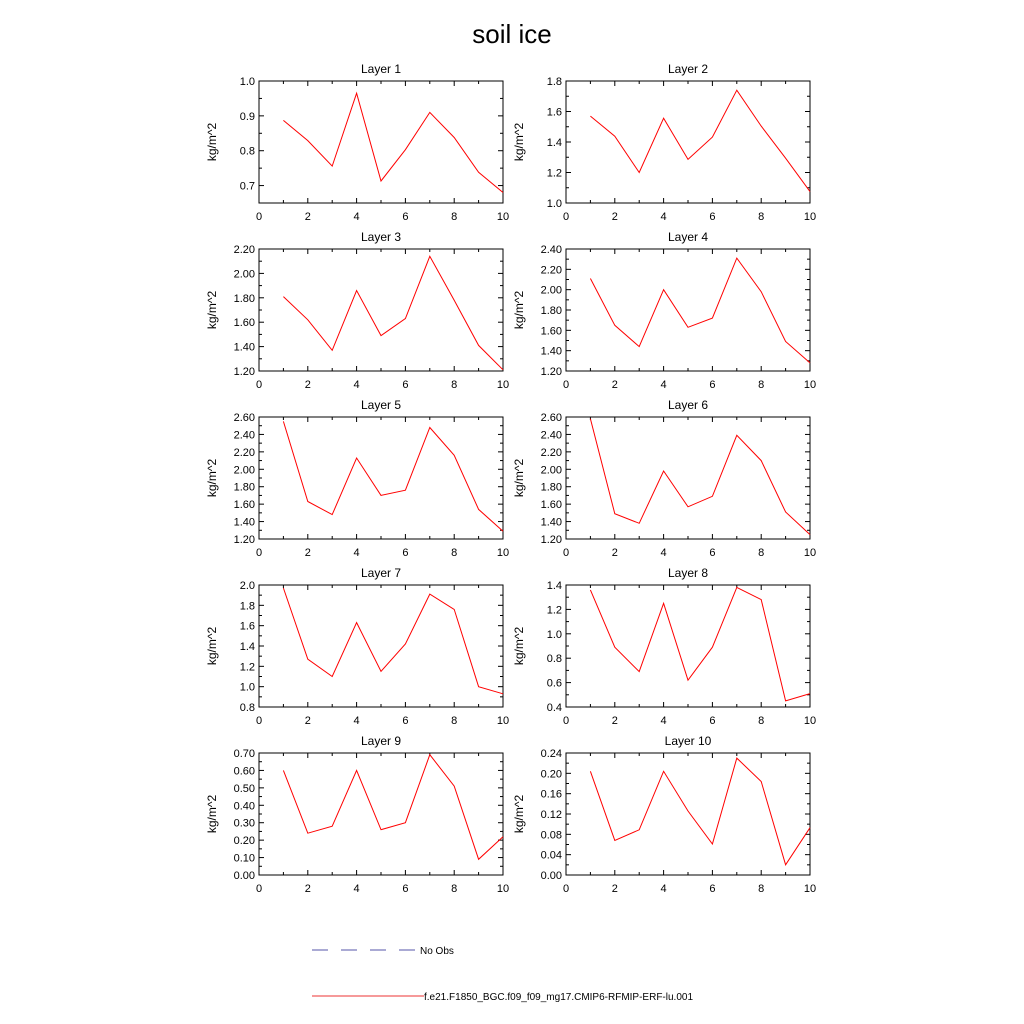 The image size is (1024, 1024). Describe the element at coordinates (381, 237) in the screenshot. I see `panel-title: Layer 3` at that location.